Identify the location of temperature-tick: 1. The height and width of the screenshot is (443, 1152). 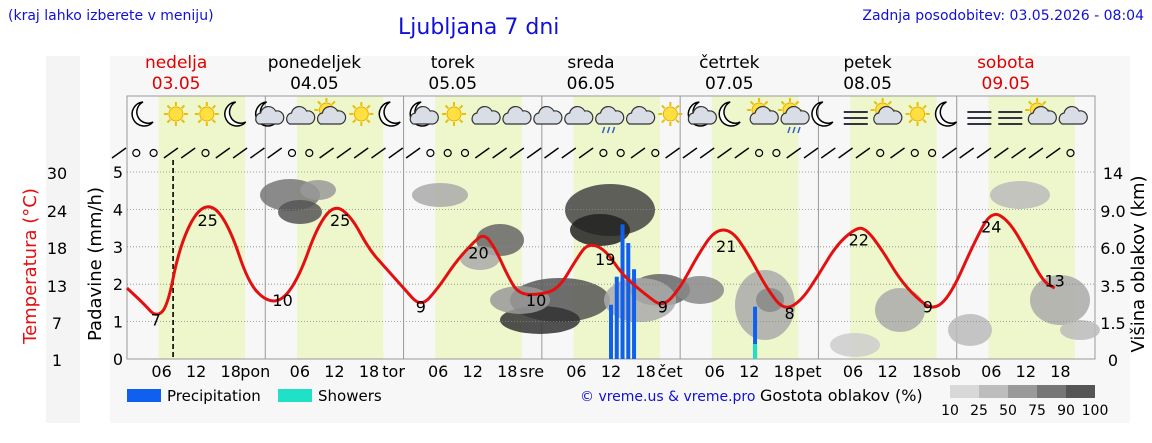
(57, 360).